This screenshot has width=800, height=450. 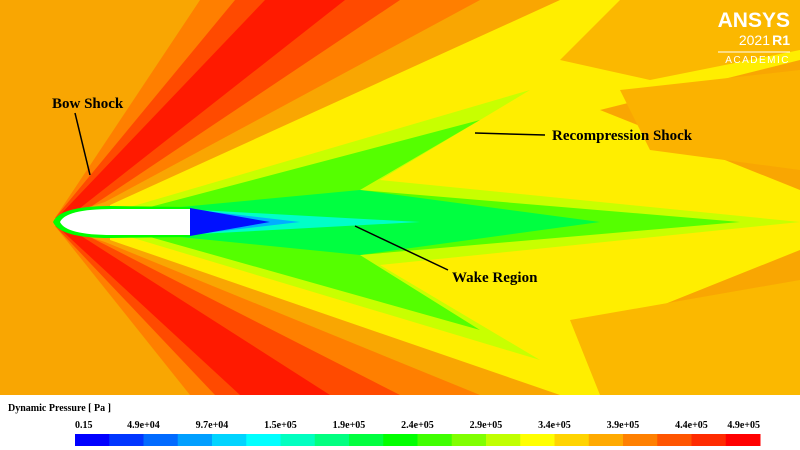 I want to click on annotation-label: Recompression Shock, so click(x=622, y=136).